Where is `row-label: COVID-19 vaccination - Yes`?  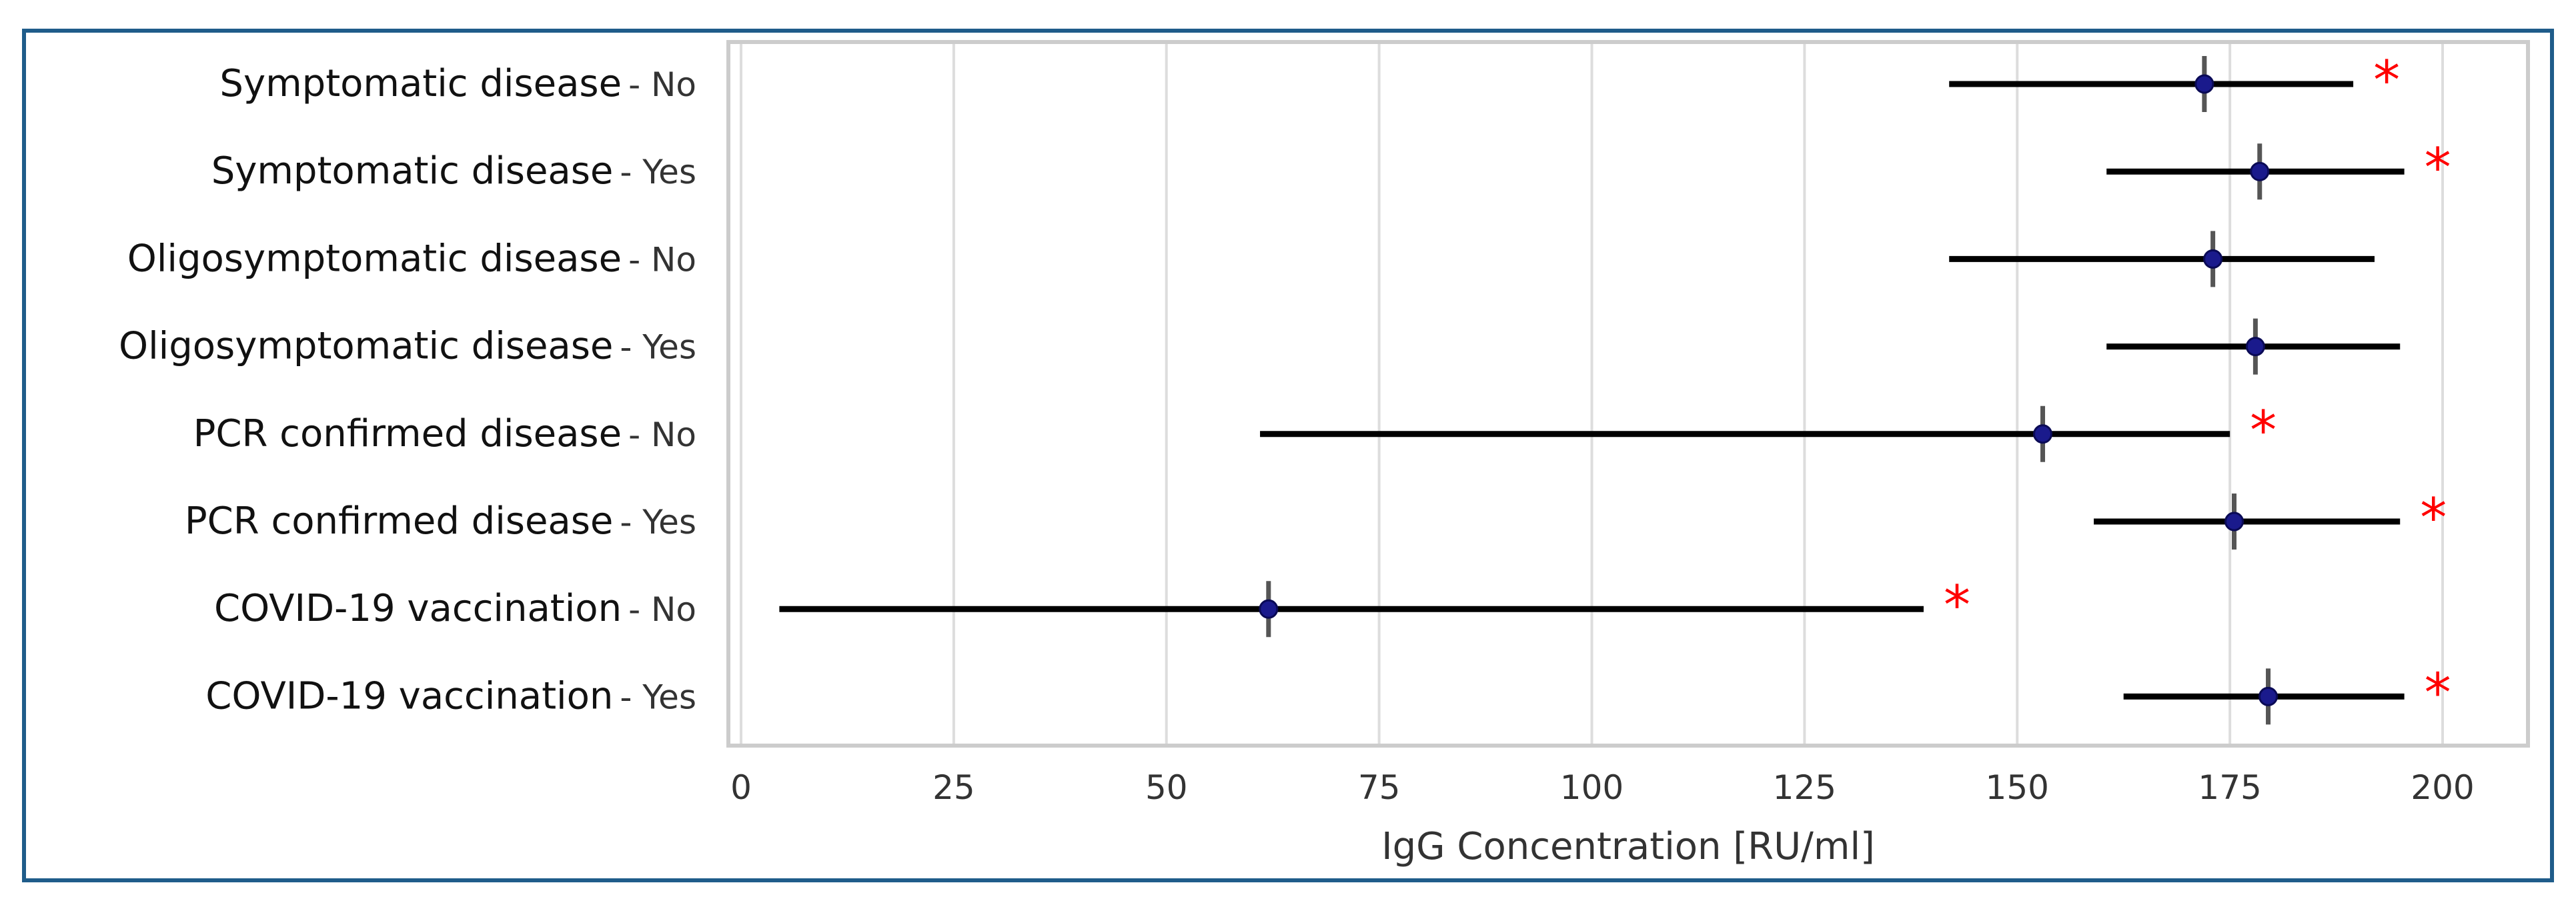
row-label: COVID-19 vaccination - Yes is located at coordinates (451, 696).